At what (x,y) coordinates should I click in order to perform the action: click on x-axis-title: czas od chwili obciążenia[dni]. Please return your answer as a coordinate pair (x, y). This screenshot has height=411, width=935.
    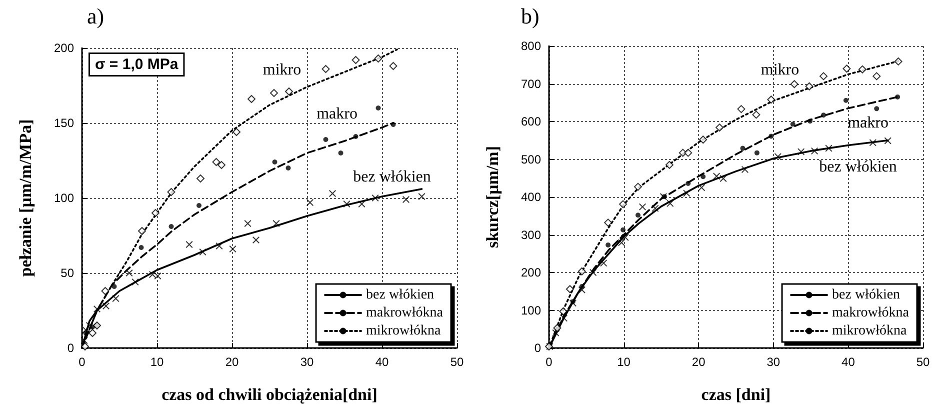
    Looking at the image, I should click on (270, 394).